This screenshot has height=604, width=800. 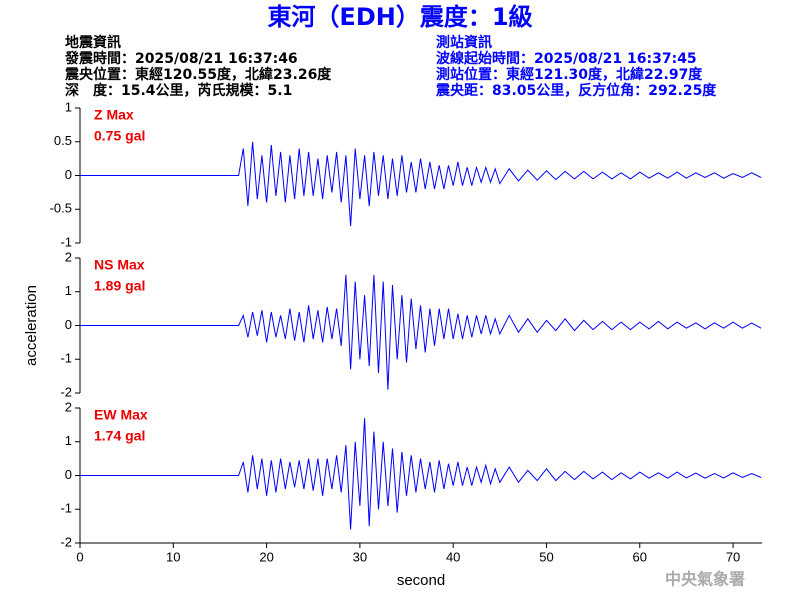 I want to click on header-right: 震央距：83.05公里，反方位角：292.25度, so click(x=576, y=90).